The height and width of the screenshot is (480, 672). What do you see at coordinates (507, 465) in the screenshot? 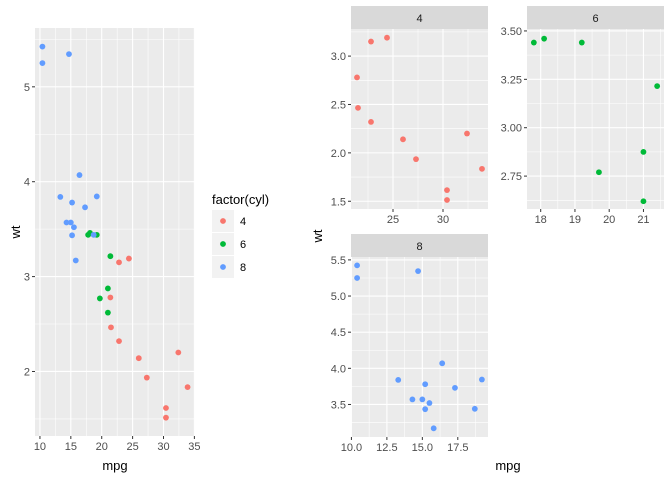
I see `right-x-axis-title: mpg` at bounding box center [507, 465].